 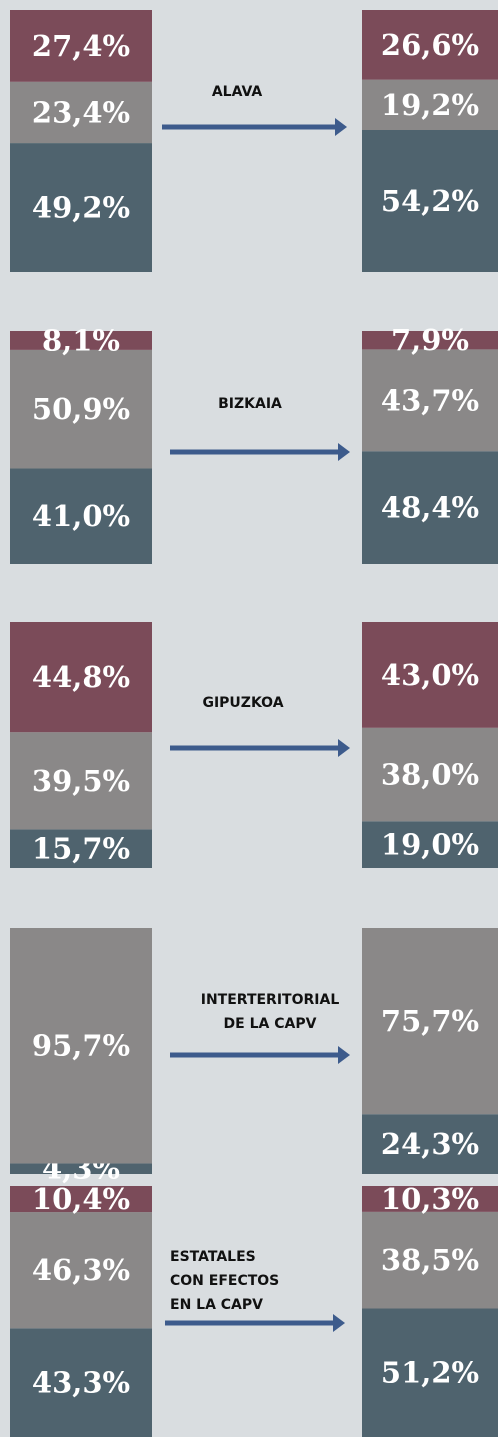 I want to click on value-label: 49,2%, so click(x=81, y=208).